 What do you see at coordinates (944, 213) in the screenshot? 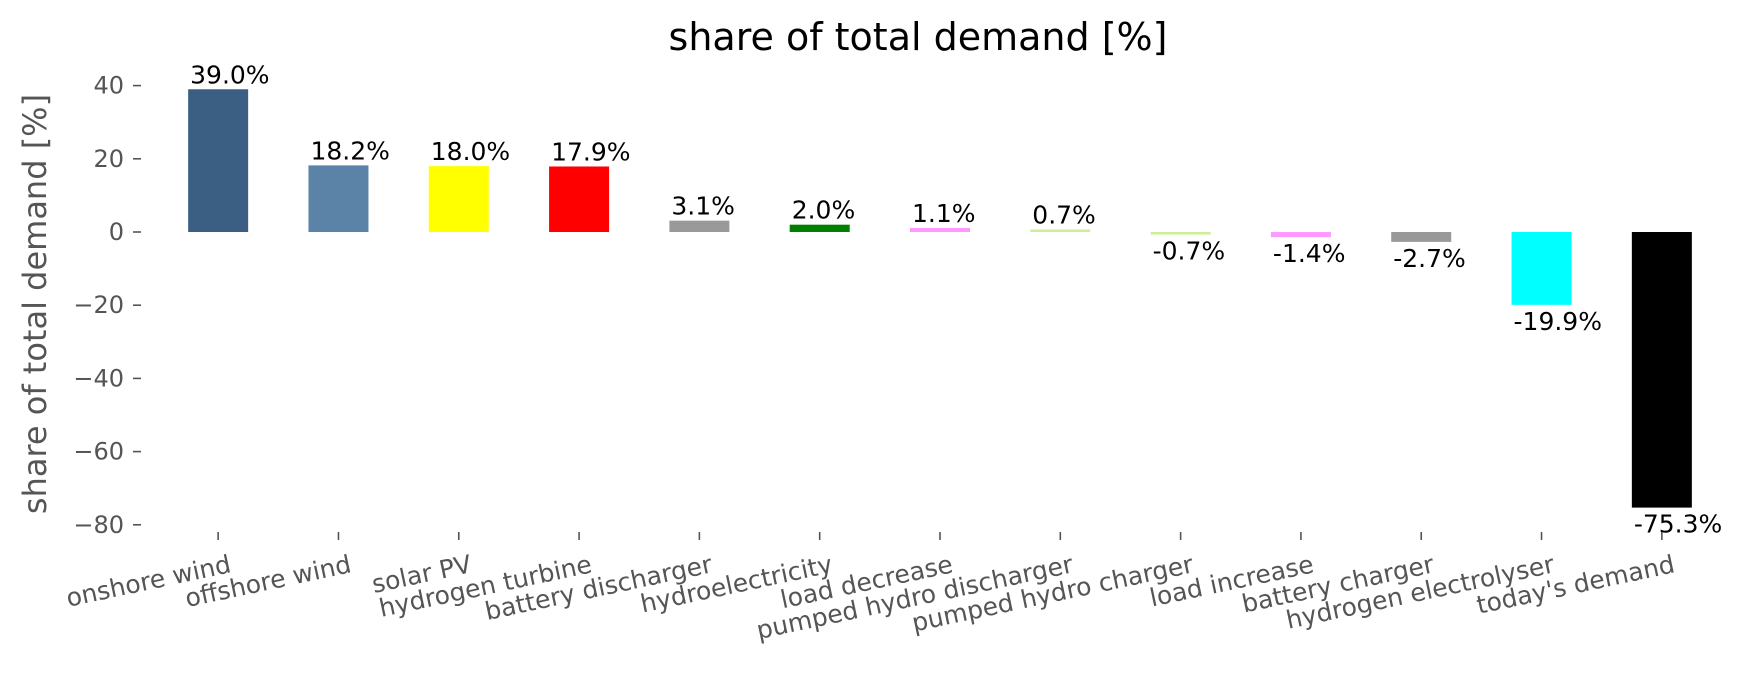
I see `data-label: 1.1%` at bounding box center [944, 213].